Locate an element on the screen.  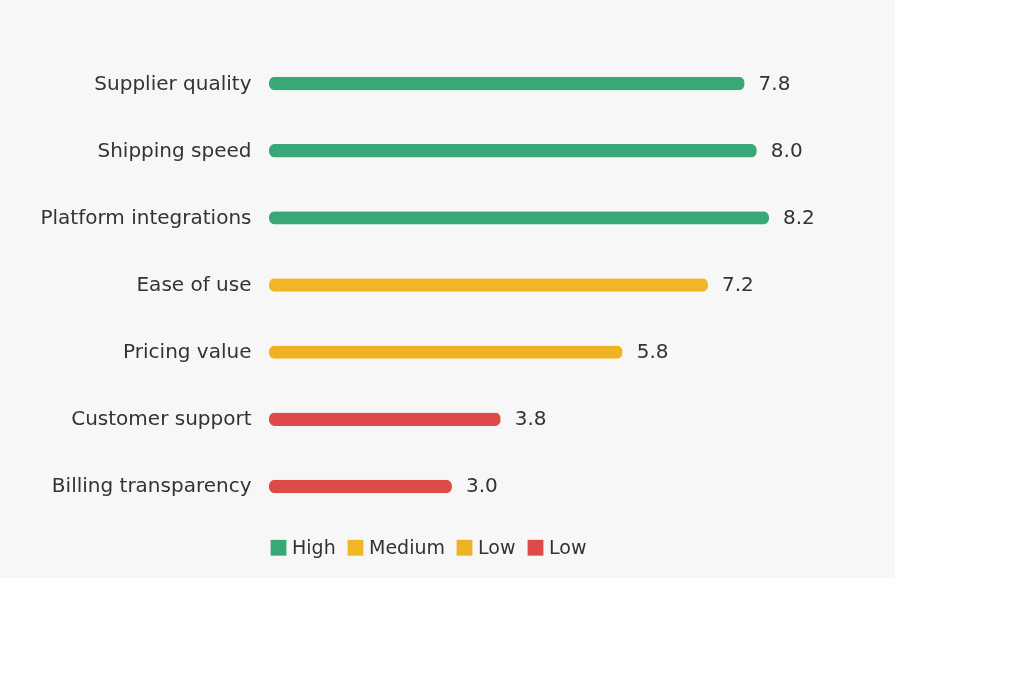
y-tick-label: Customer support is located at coordinates (161, 418).